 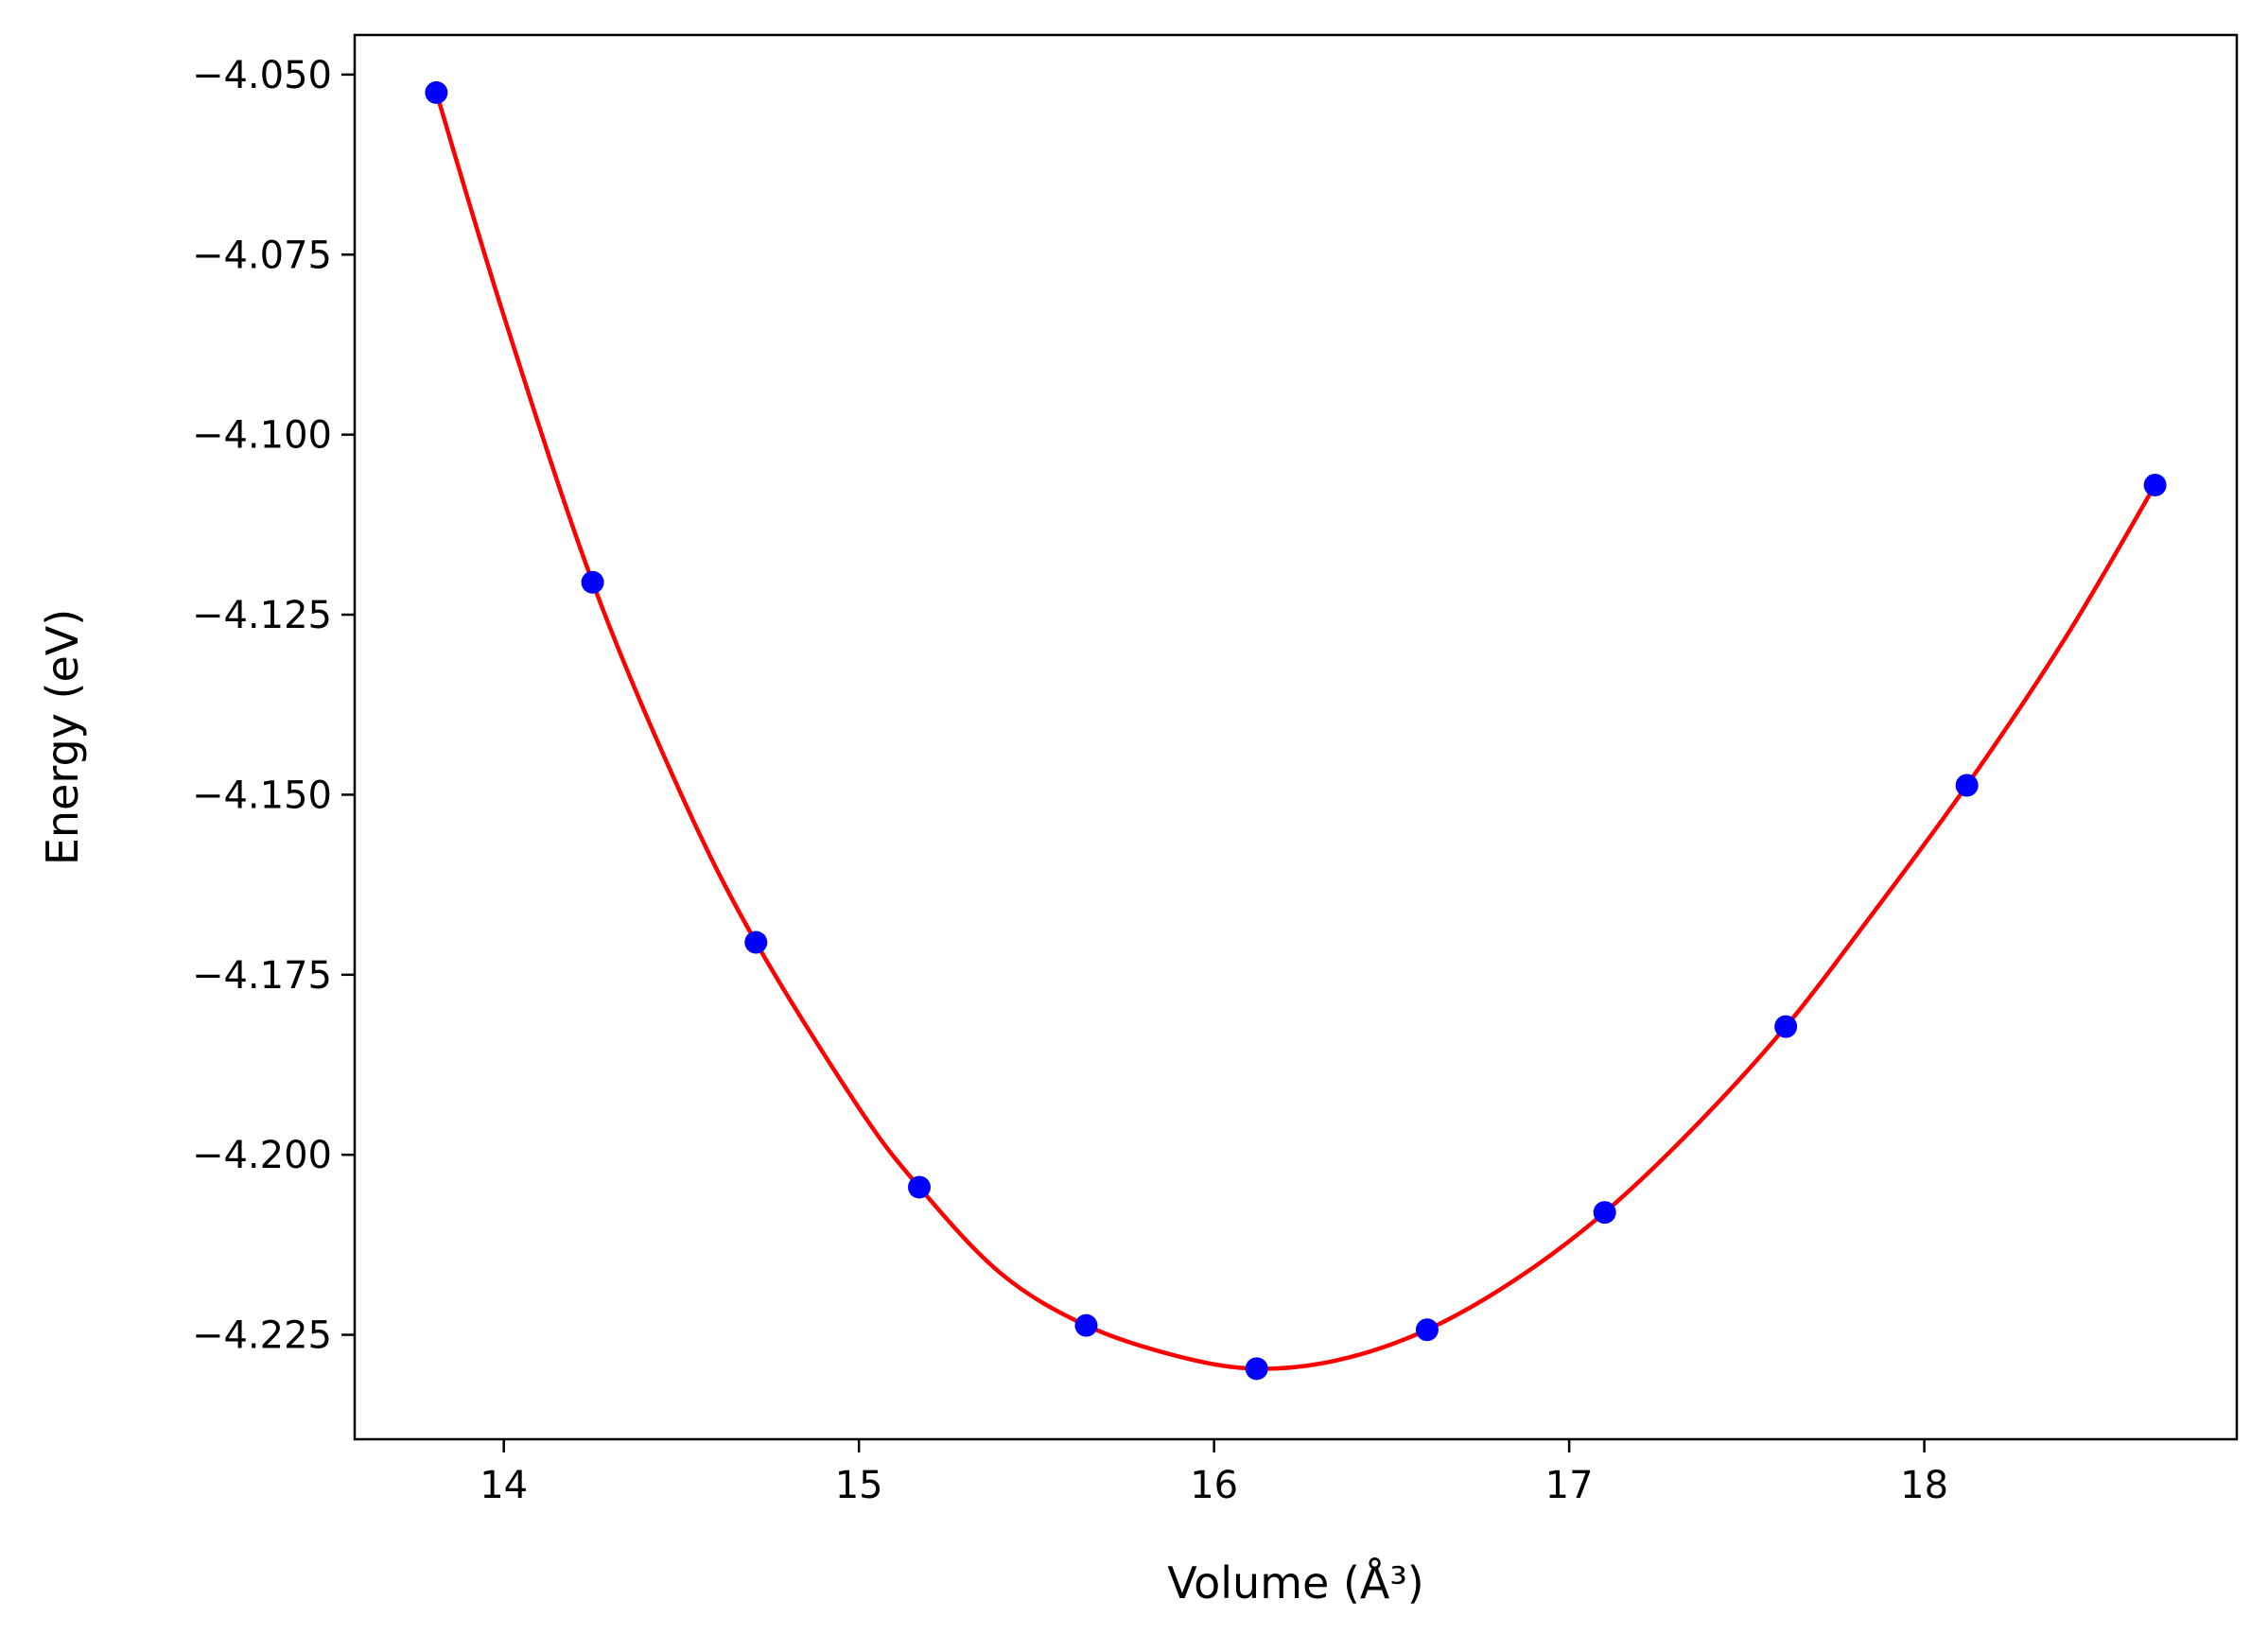 What do you see at coordinates (262, 436) in the screenshot?
I see `y-tick-label: −4.100` at bounding box center [262, 436].